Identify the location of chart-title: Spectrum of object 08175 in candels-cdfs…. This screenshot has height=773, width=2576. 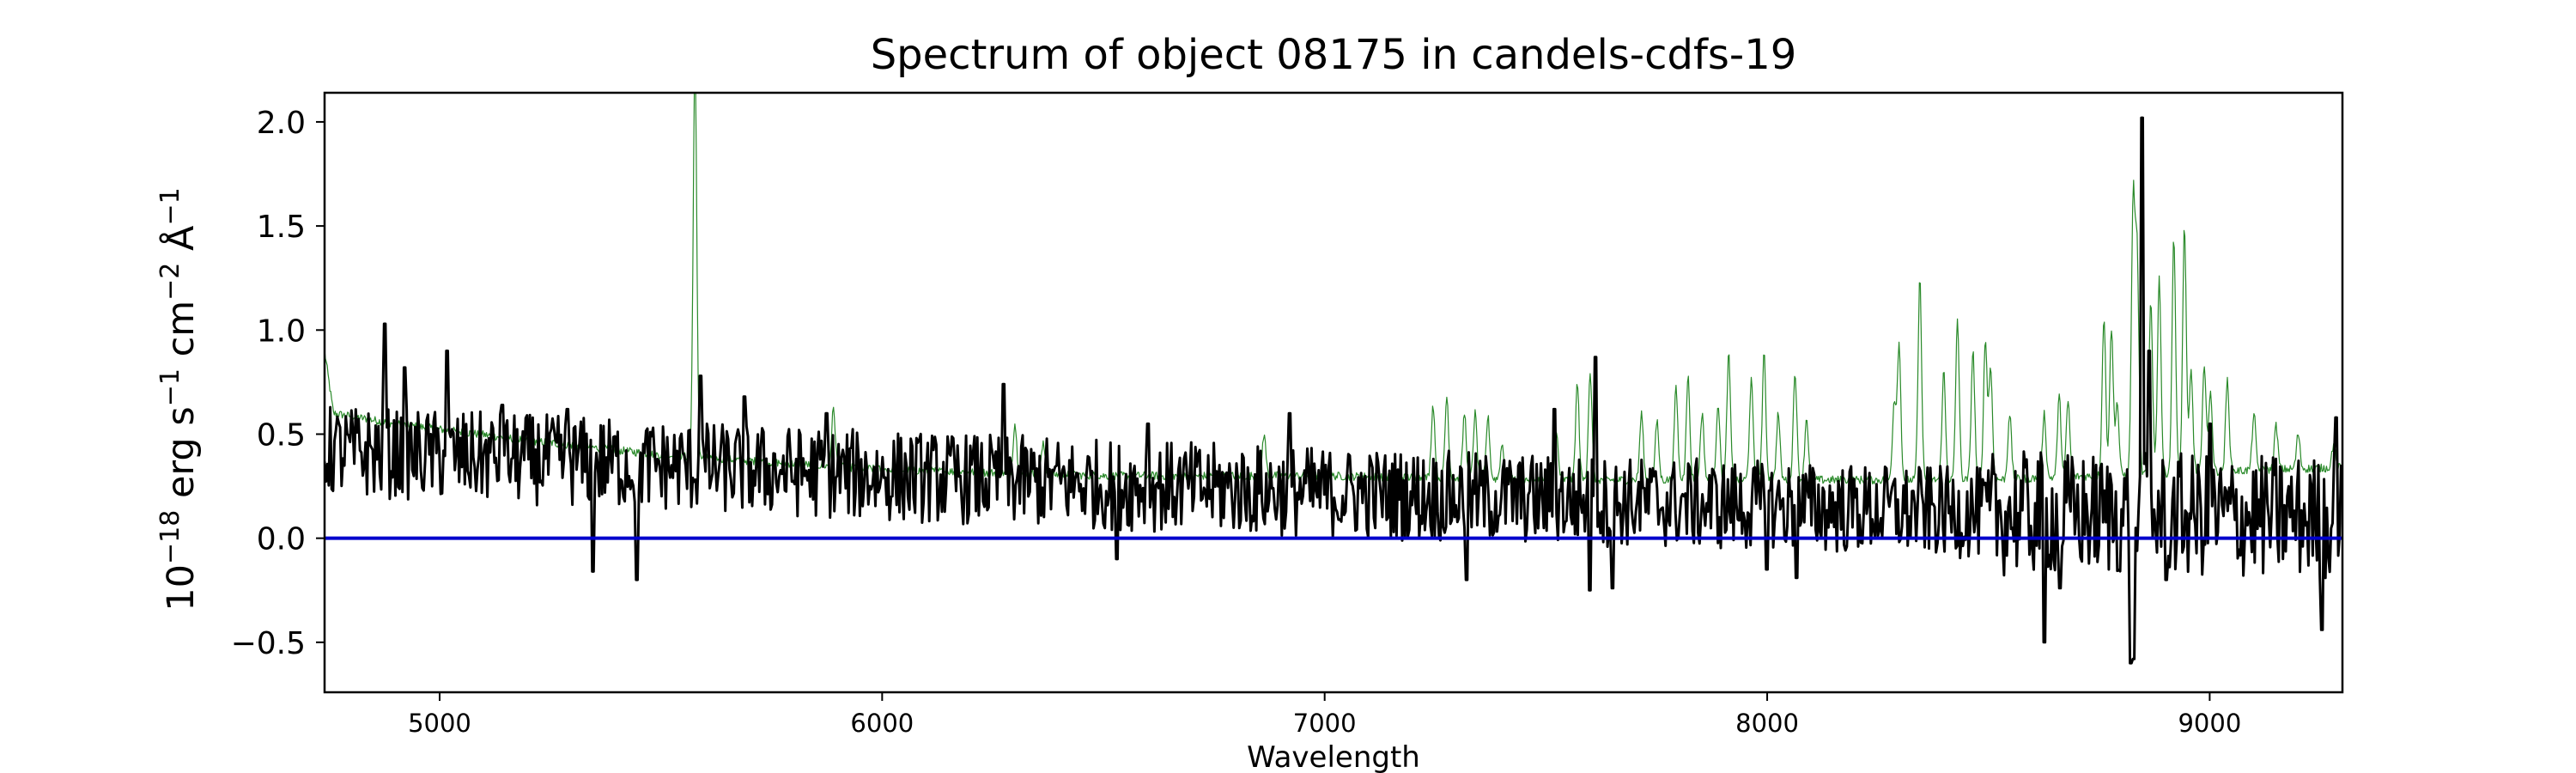
(1334, 55).